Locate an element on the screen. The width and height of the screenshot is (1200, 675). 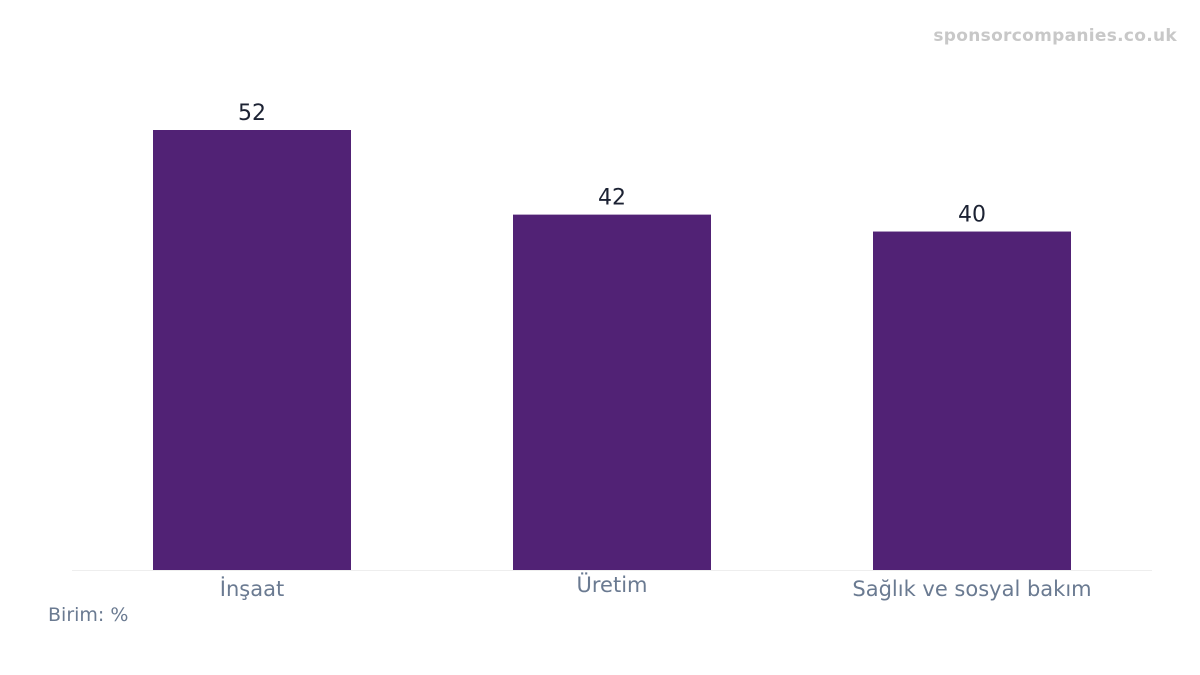
value-labels-group: 52 42 40 is located at coordinates (612, 164).